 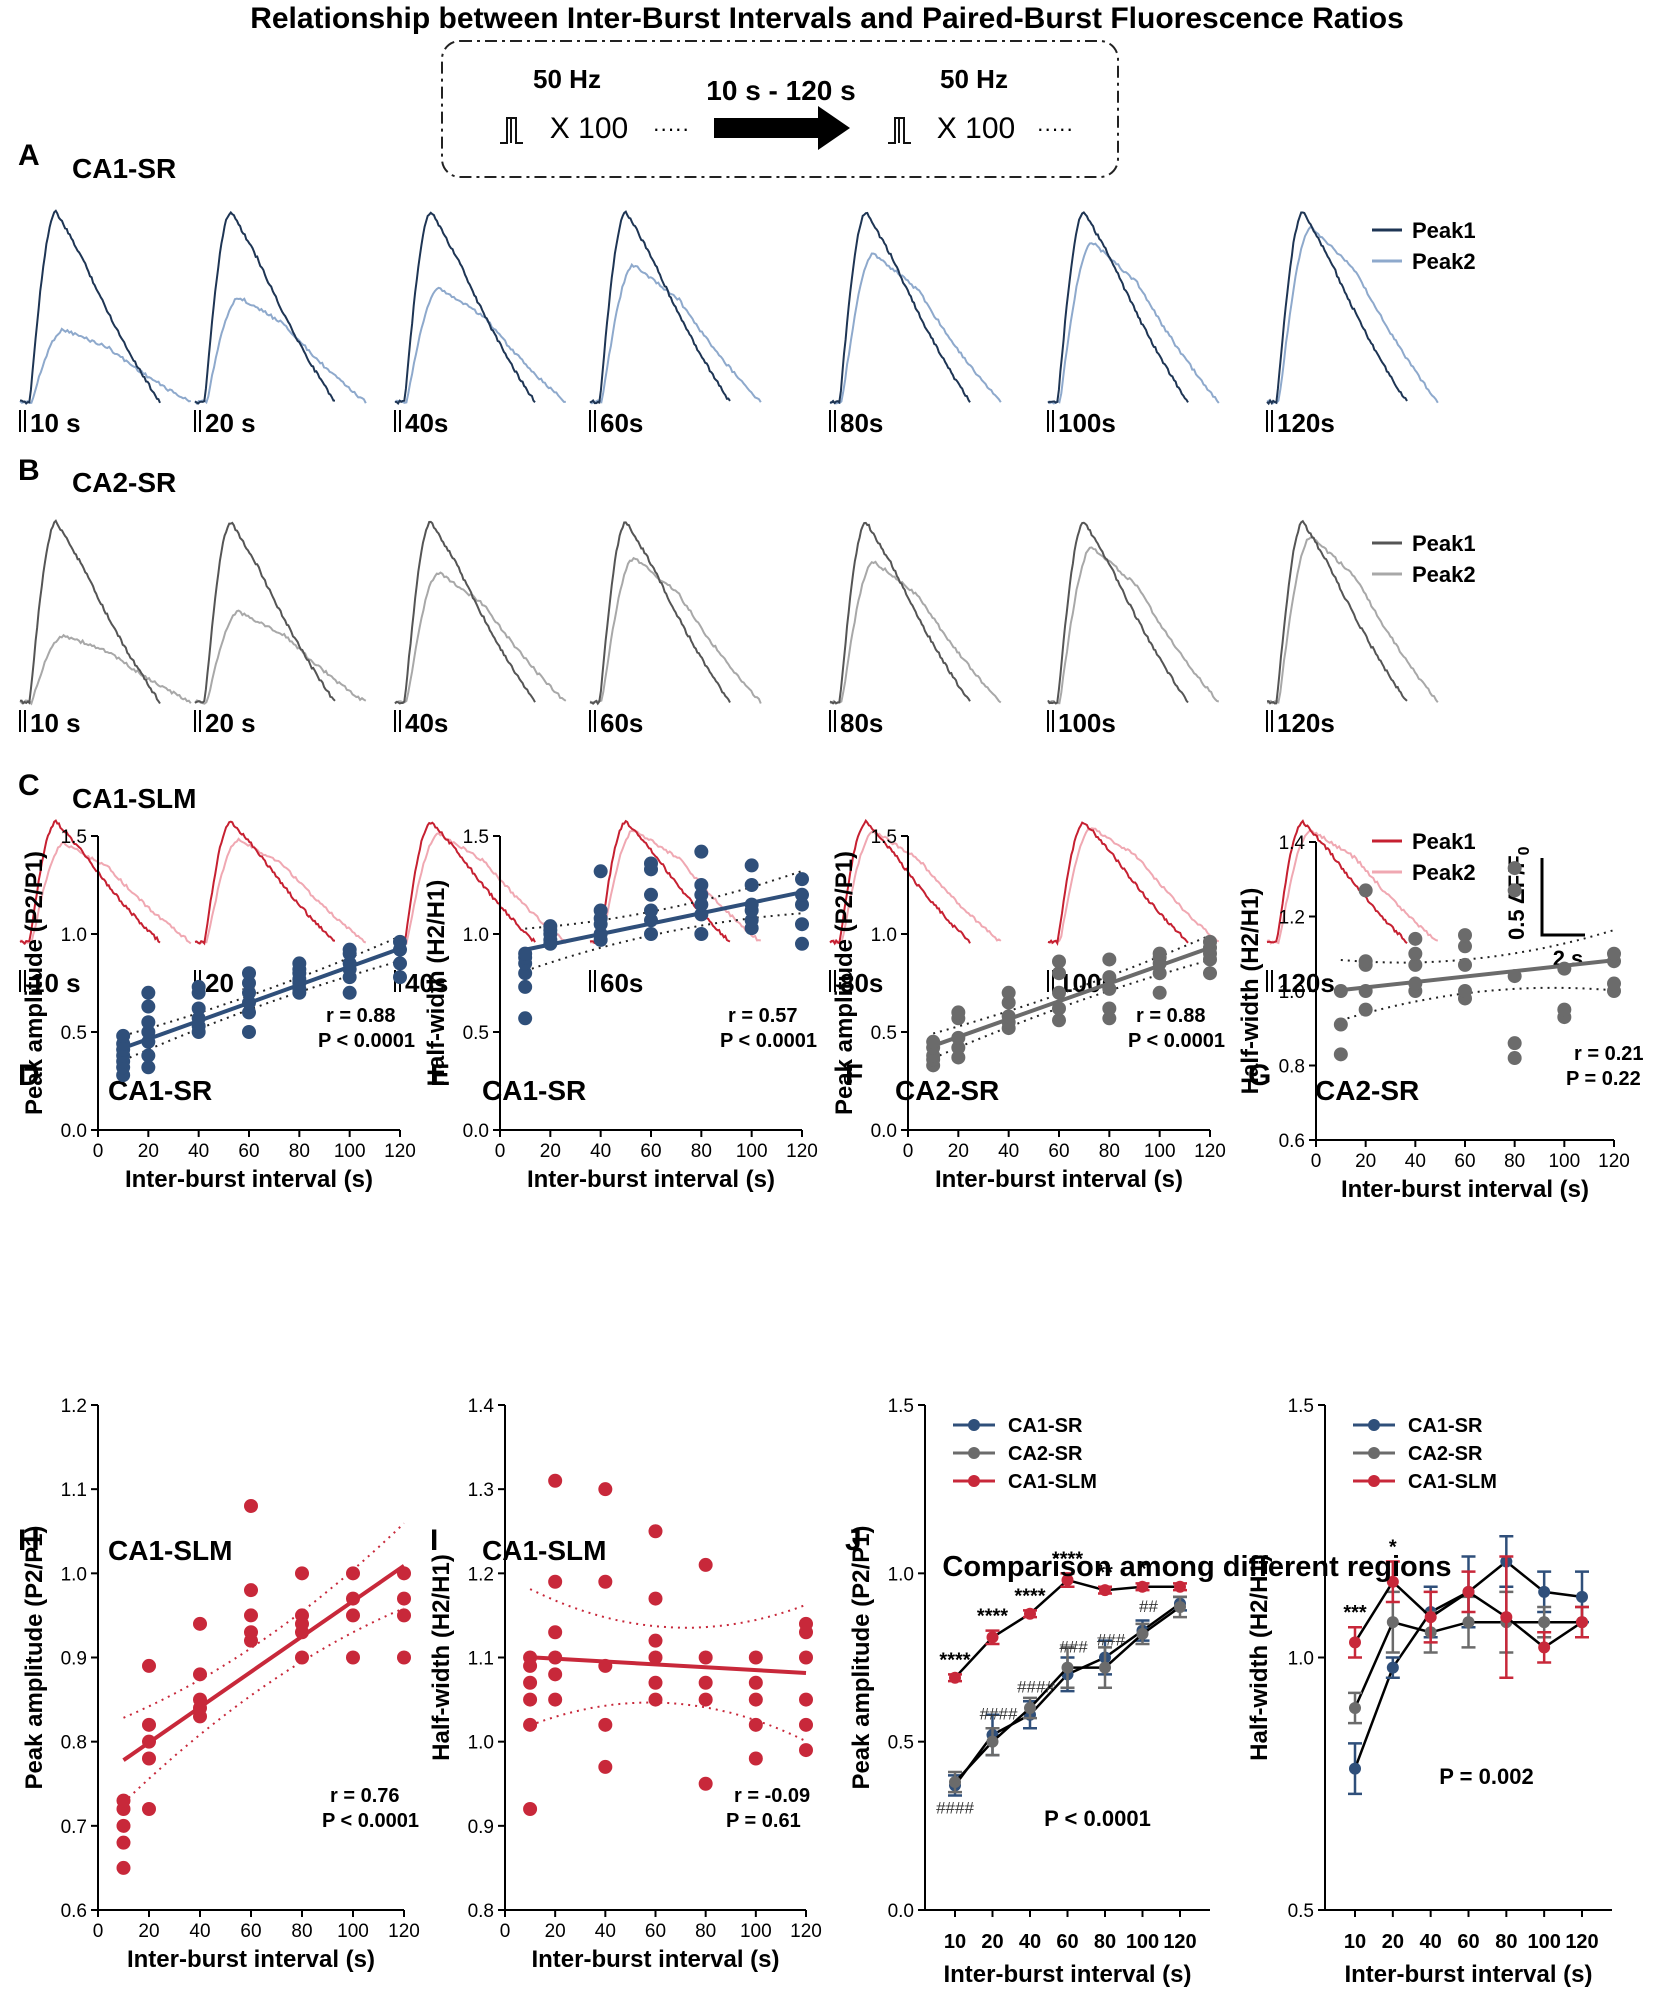 What do you see at coordinates (1292, 843) in the screenshot?
I see `y-tick-label: 1.4` at bounding box center [1292, 843].